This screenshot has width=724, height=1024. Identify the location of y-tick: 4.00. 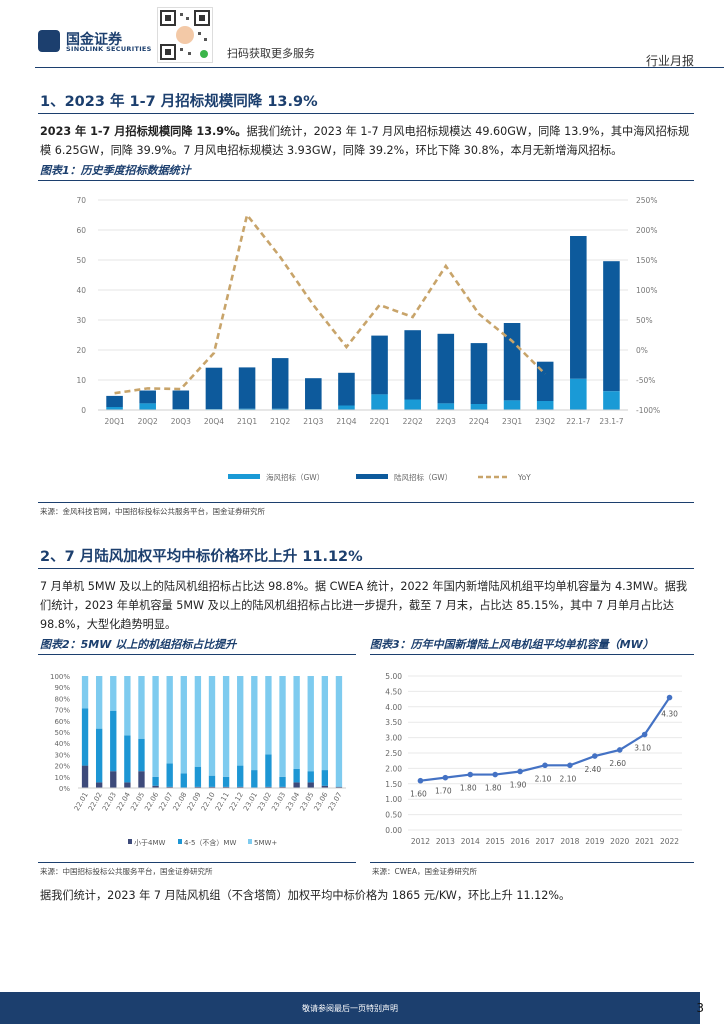
(393, 707).